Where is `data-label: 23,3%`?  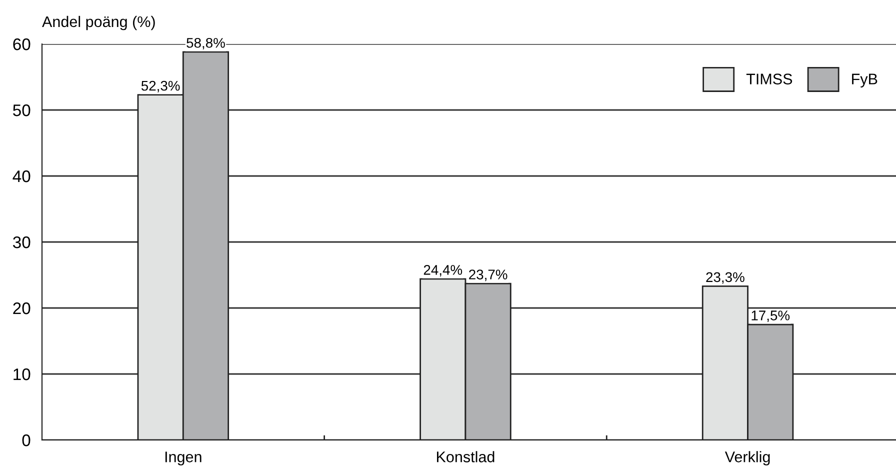 data-label: 23,3% is located at coordinates (725, 278).